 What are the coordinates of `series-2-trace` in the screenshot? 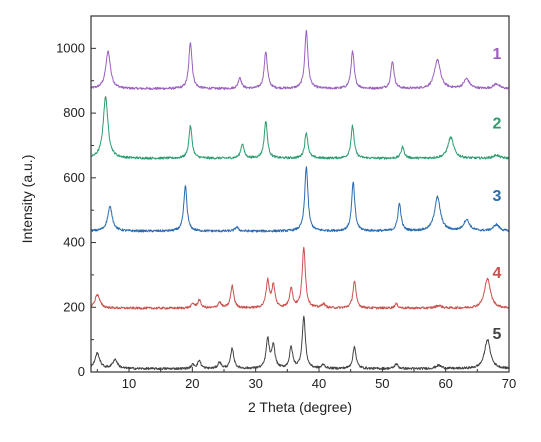 It's located at (300, 128).